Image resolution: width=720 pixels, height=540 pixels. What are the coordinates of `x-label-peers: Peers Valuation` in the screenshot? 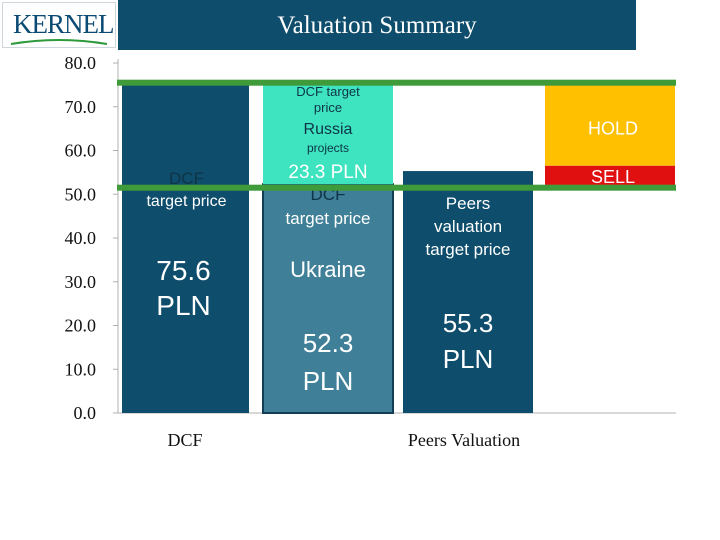 It's located at (464, 440).